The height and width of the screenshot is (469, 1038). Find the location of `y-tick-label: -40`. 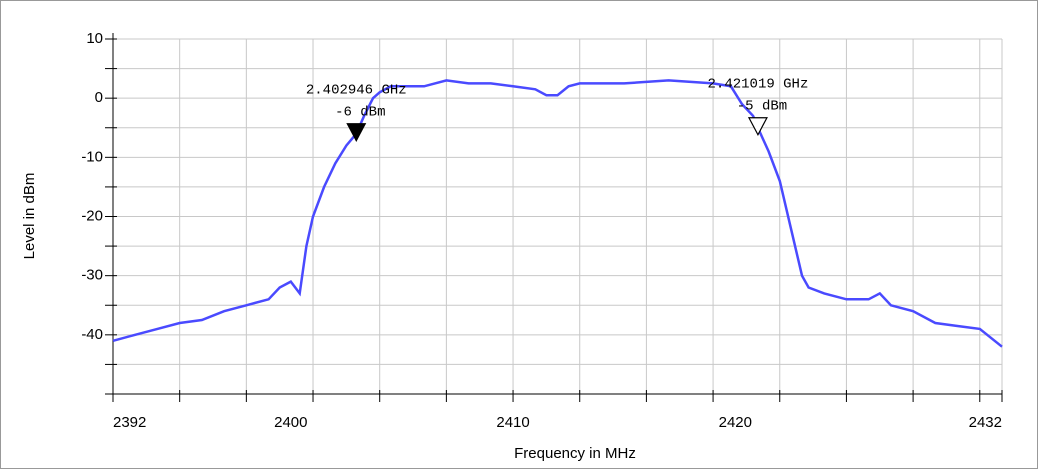

y-tick-label: -40 is located at coordinates (92, 334).